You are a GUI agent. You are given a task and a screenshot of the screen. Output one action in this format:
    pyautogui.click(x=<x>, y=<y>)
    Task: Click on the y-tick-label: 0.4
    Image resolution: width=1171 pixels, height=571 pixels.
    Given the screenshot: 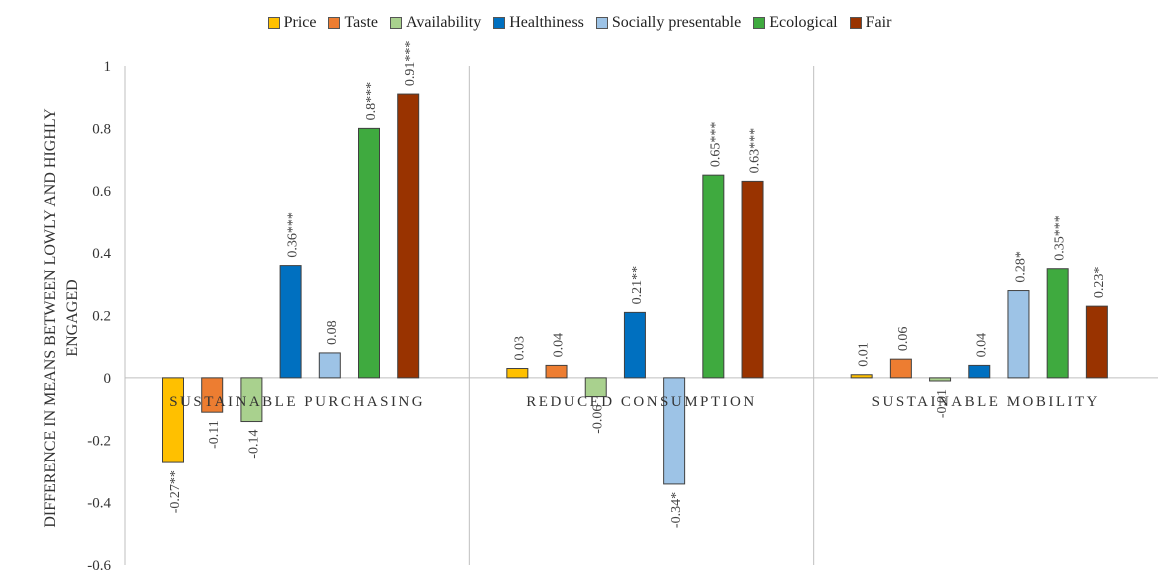 What is the action you would take?
    pyautogui.click(x=101, y=254)
    